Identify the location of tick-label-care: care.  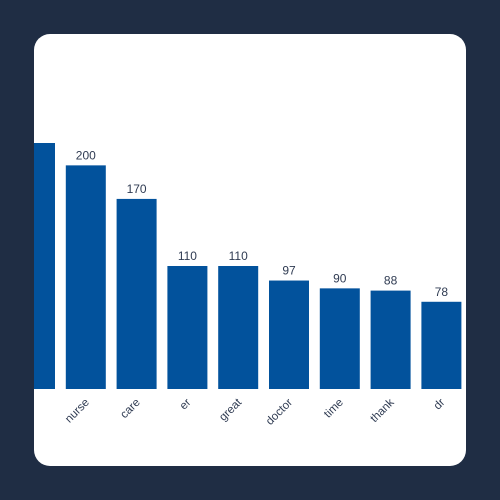
(130, 409).